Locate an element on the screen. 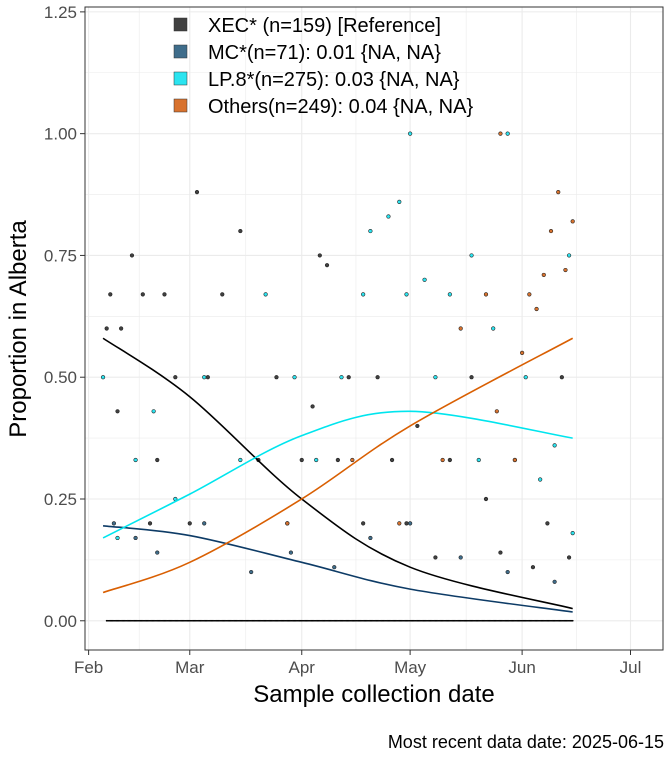  y-tick-label: 0.75 is located at coordinates (60, 255).